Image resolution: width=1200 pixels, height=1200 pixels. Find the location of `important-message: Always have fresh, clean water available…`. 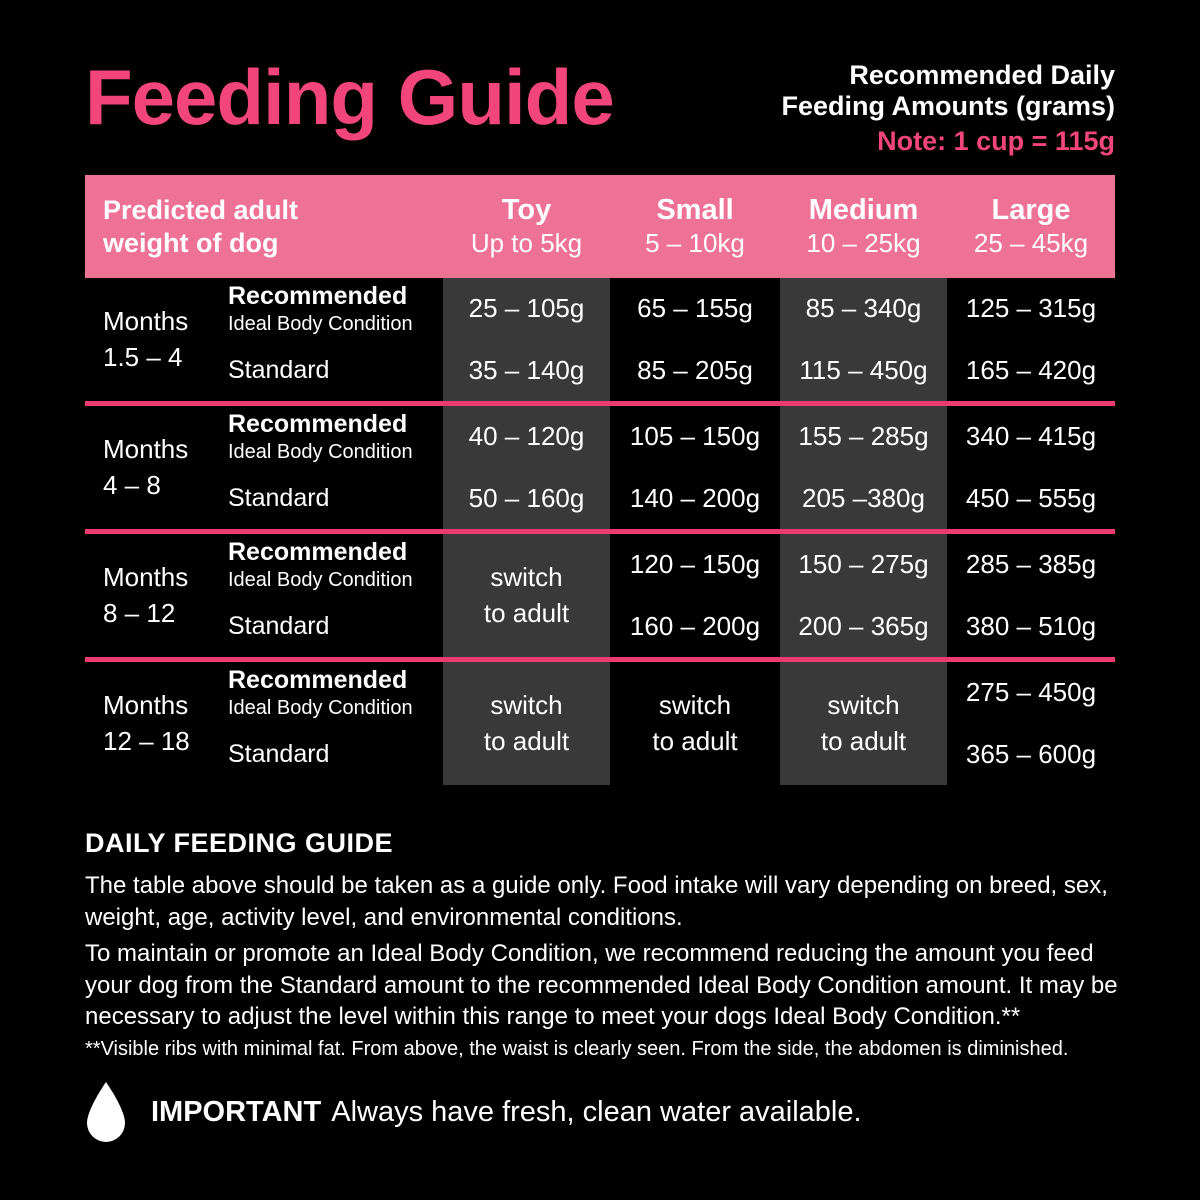

important-message: Always have fresh, clean water available… is located at coordinates (596, 1111).